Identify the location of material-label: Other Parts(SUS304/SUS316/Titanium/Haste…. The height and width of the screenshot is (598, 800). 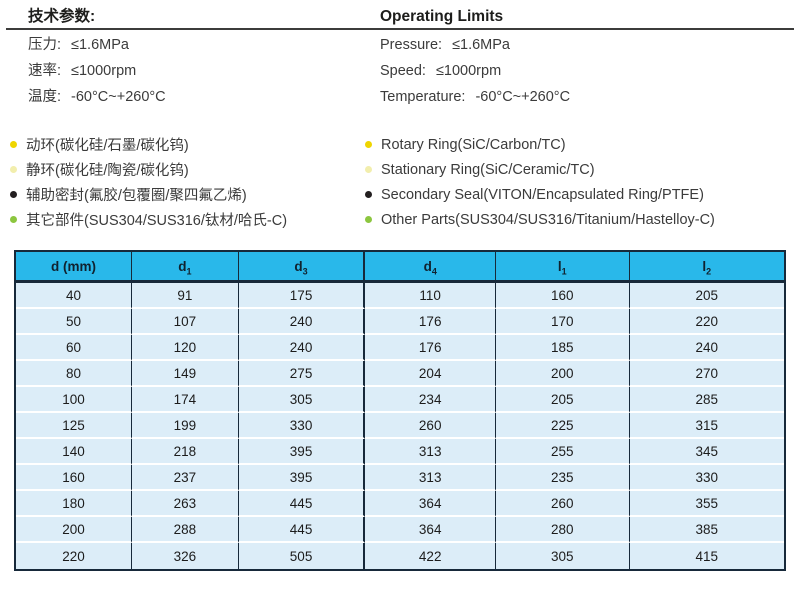
(548, 219).